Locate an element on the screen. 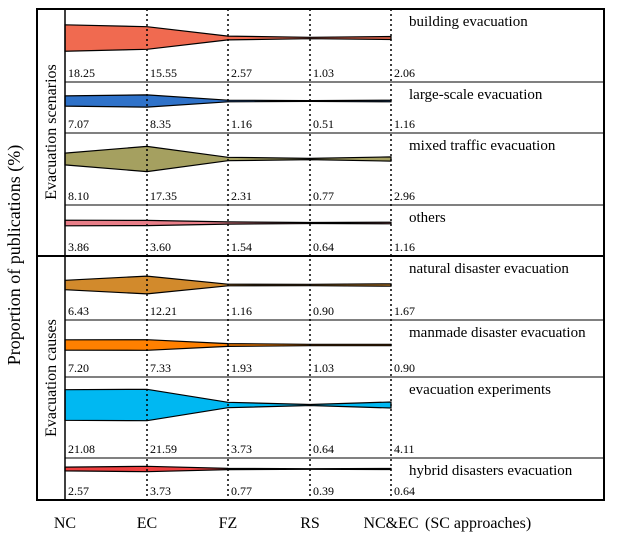 This screenshot has height=535, width=632. data-label: 1.54 is located at coordinates (241, 247).